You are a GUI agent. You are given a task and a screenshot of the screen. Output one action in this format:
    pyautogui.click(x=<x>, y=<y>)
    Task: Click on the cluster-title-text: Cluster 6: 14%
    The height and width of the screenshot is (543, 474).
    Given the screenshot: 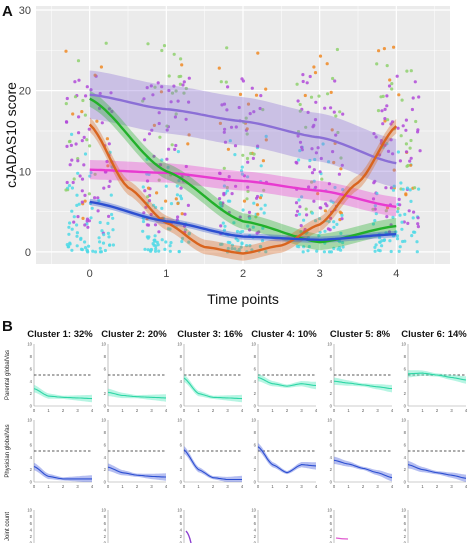 What is the action you would take?
    pyautogui.click(x=434, y=334)
    